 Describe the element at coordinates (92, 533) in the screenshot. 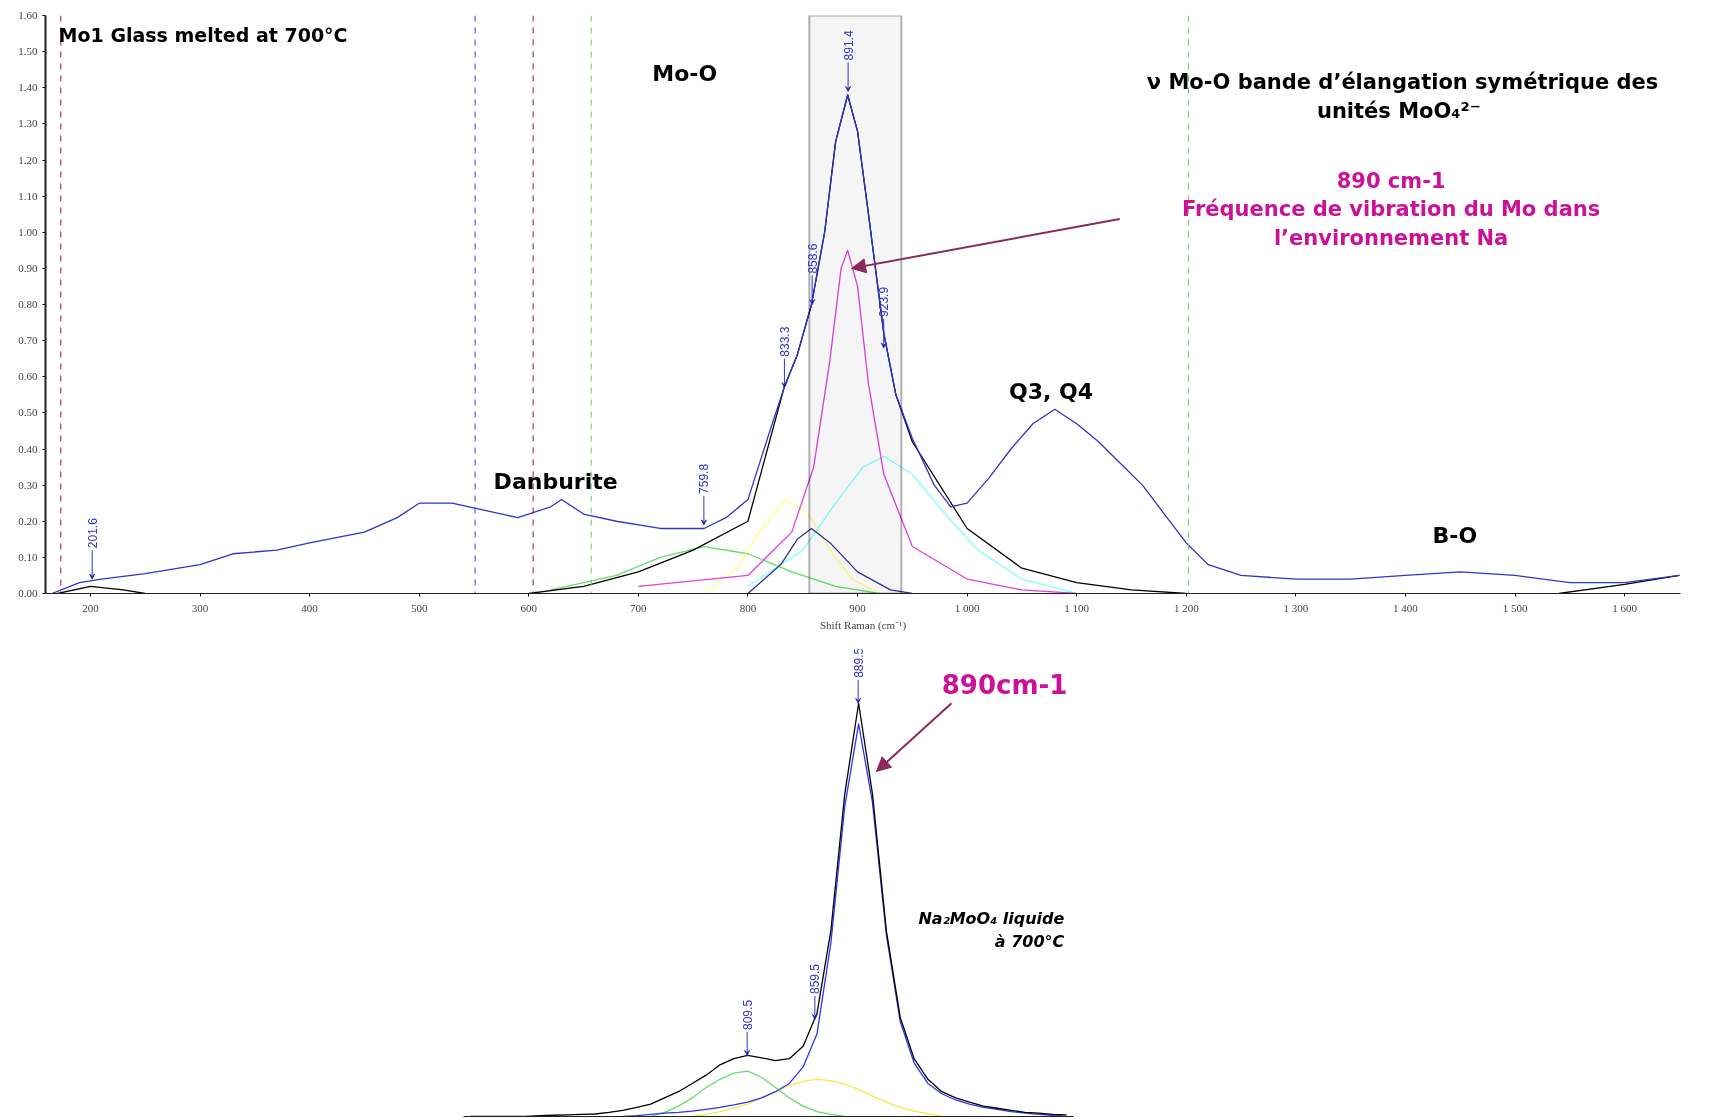

I see `annotation: 201.6` at that location.